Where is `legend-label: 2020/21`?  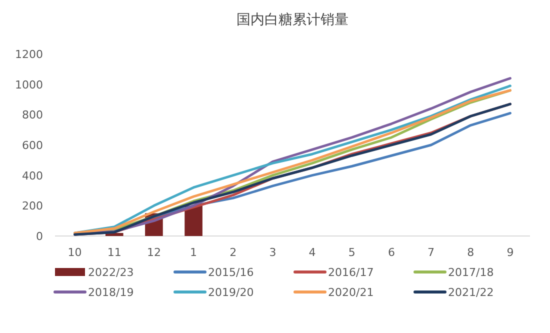
legend-label: 2020/21 is located at coordinates (351, 292).